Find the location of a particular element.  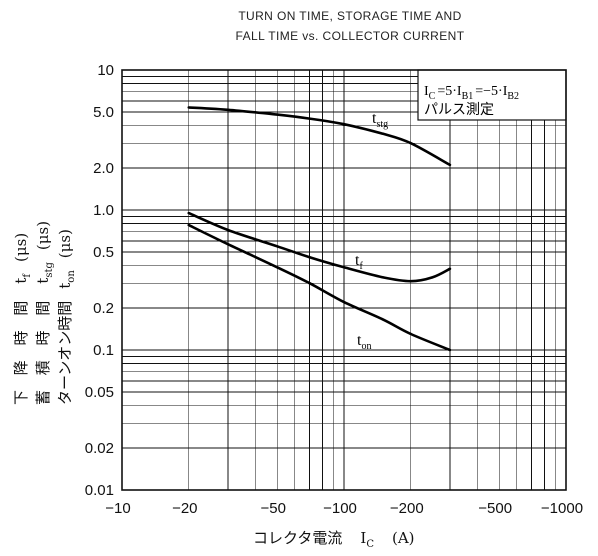

x-tick-label: −1000 is located at coordinates (562, 508).